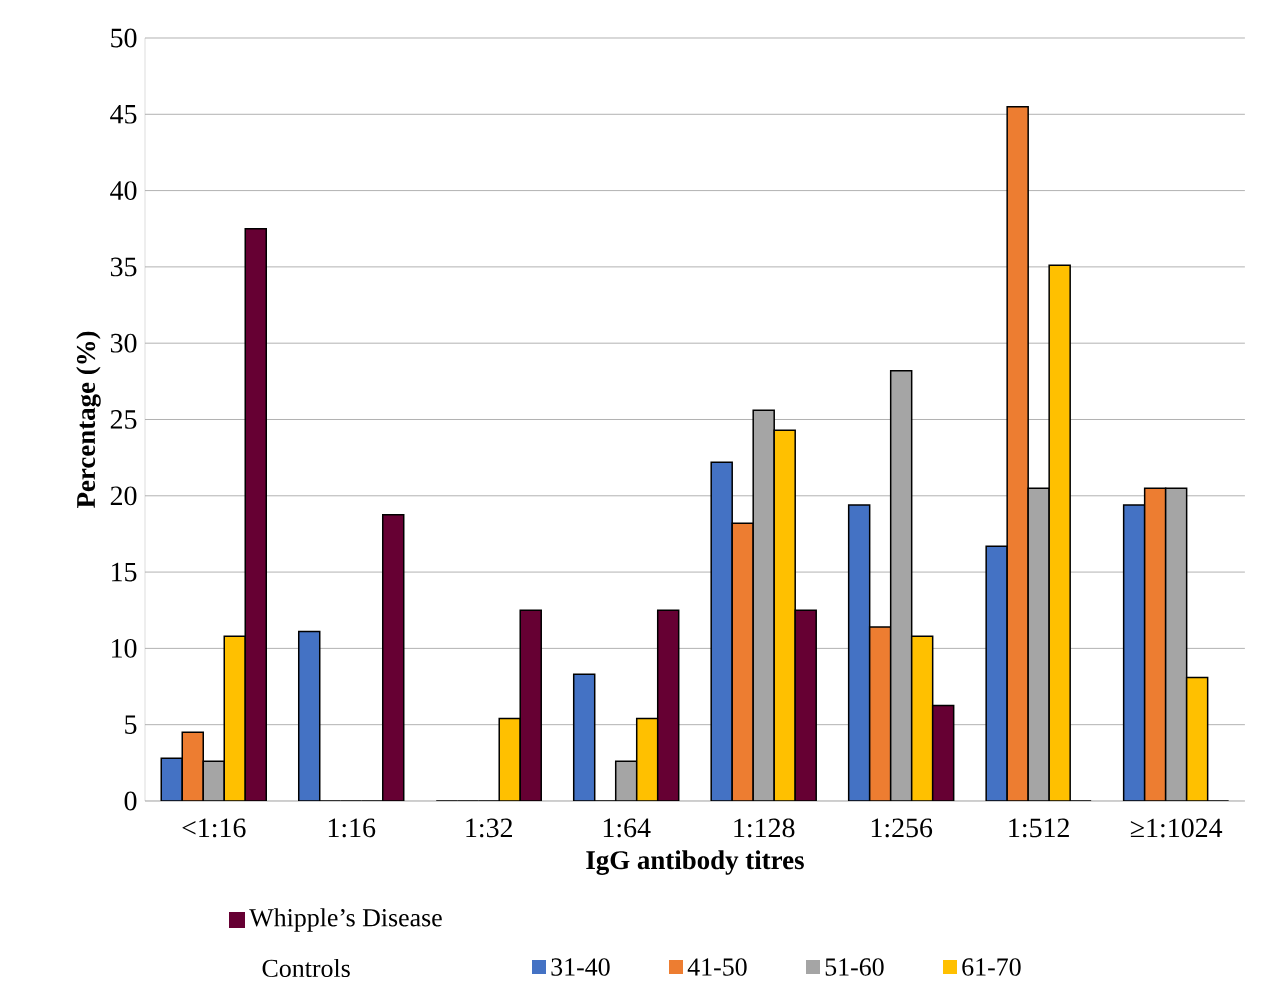  I want to click on x-tick-label: 1:512, so click(1039, 828).